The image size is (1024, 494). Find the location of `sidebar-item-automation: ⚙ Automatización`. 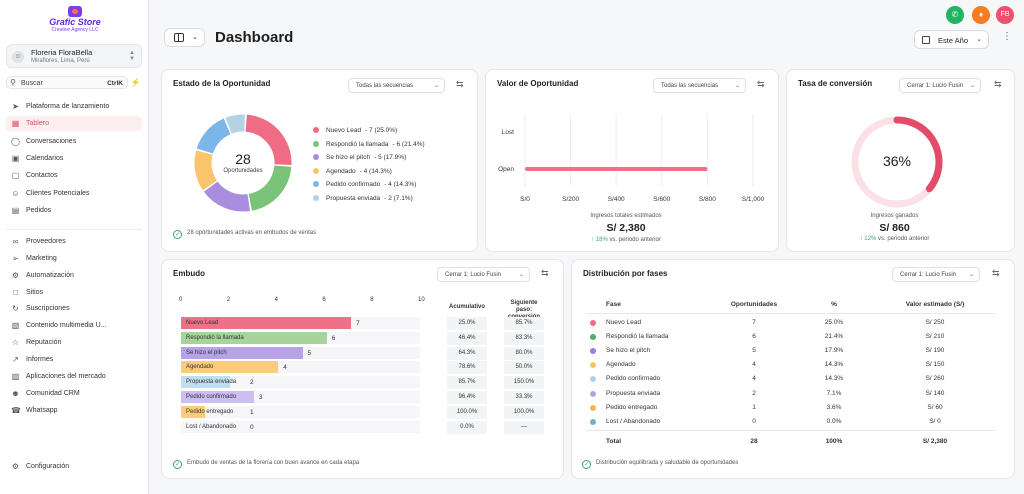

sidebar-item-automation: ⚙ Automatización is located at coordinates (74, 275).